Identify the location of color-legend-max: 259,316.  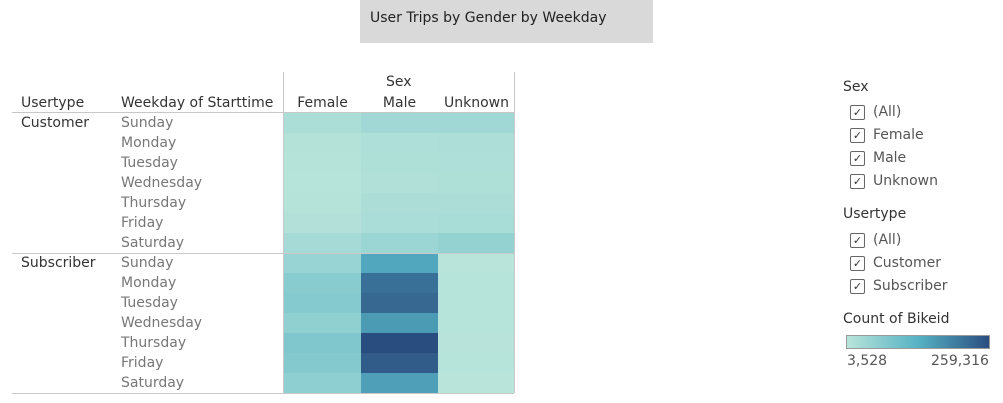
(960, 361).